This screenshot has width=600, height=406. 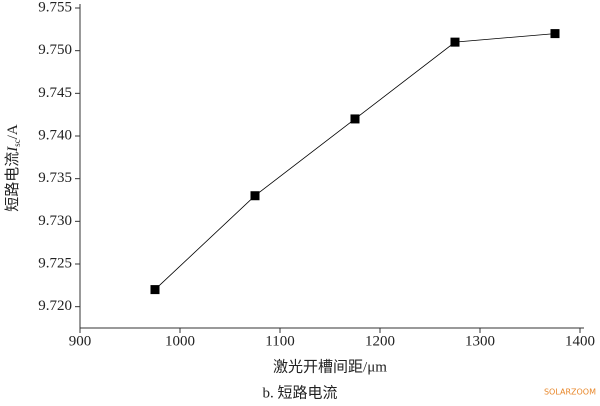 I want to click on x-tick-label: 1100, so click(x=279, y=341).